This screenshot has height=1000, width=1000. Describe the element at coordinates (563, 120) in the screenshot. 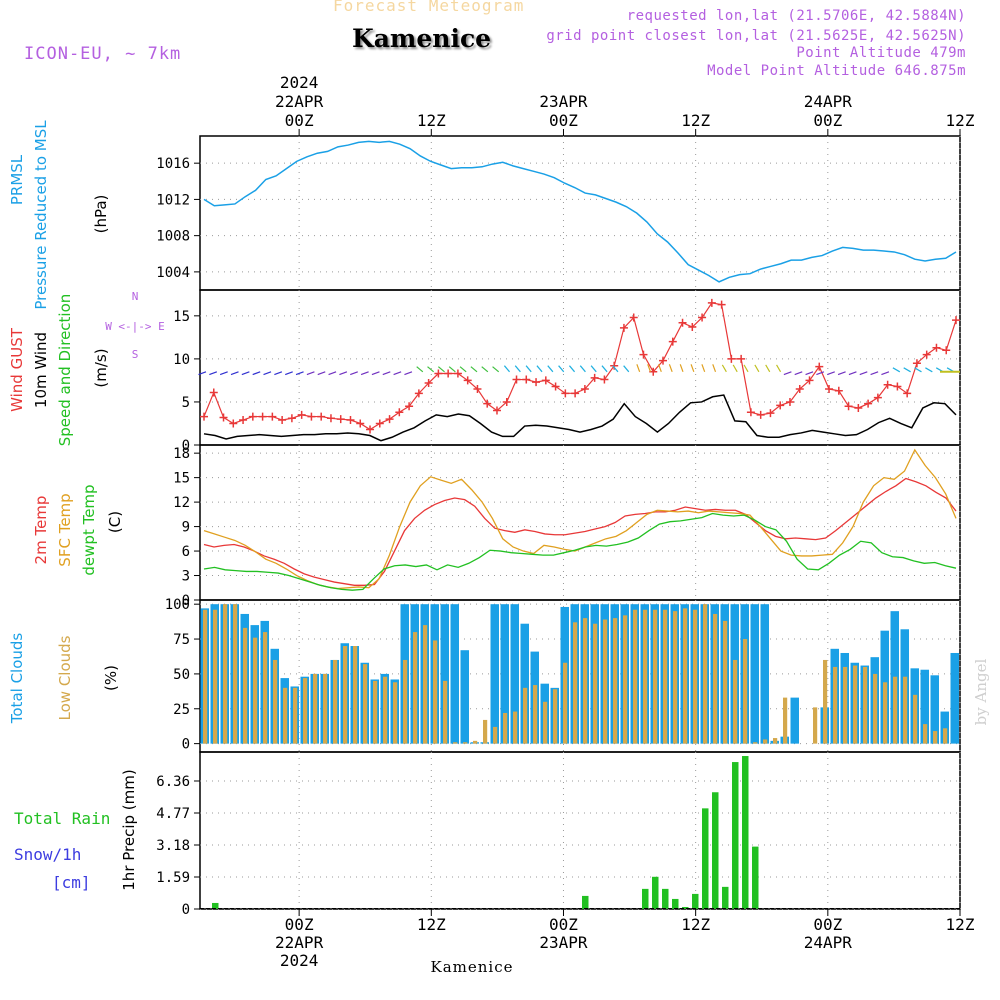

I see `x-tick-label-top: 00Z` at that location.